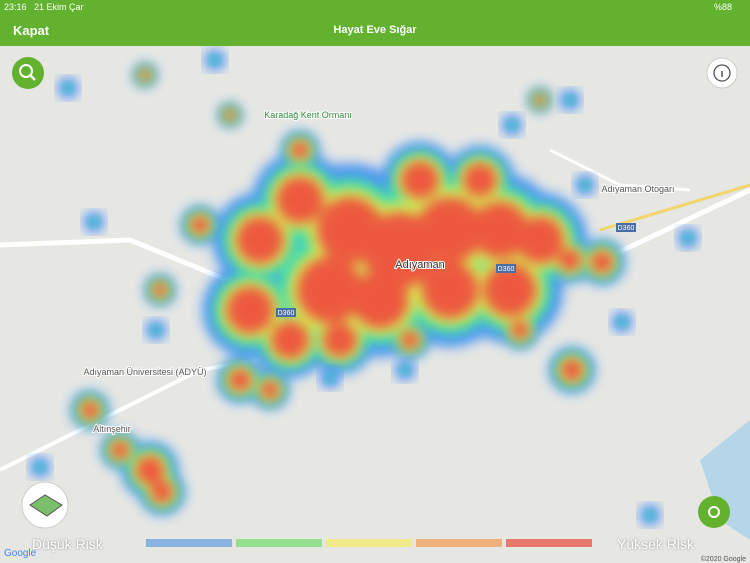  What do you see at coordinates (20, 553) in the screenshot?
I see `google-logo: Google` at bounding box center [20, 553].